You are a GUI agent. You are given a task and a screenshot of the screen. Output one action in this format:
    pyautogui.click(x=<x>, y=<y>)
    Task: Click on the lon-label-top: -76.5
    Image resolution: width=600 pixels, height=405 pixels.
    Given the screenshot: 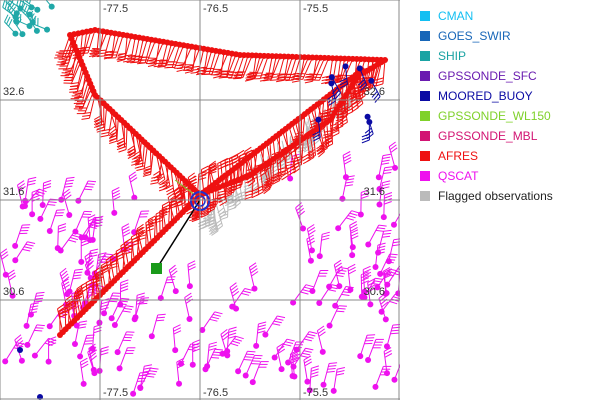 What is the action you would take?
    pyautogui.click(x=215, y=9)
    